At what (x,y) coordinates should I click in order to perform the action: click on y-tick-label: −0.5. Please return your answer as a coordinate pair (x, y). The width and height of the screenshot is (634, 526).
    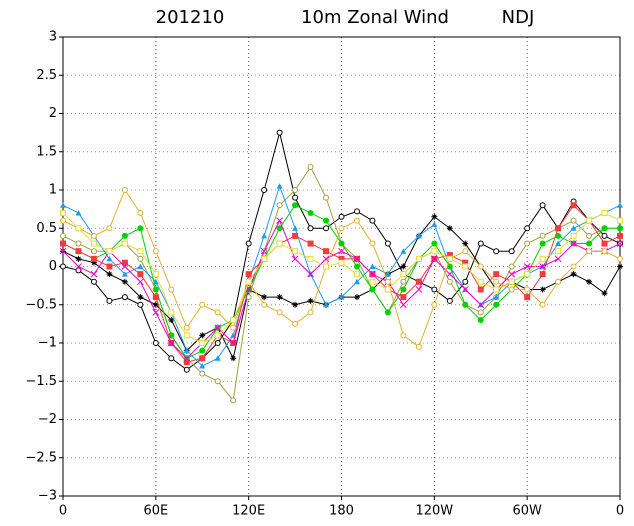
    Looking at the image, I should click on (41, 304).